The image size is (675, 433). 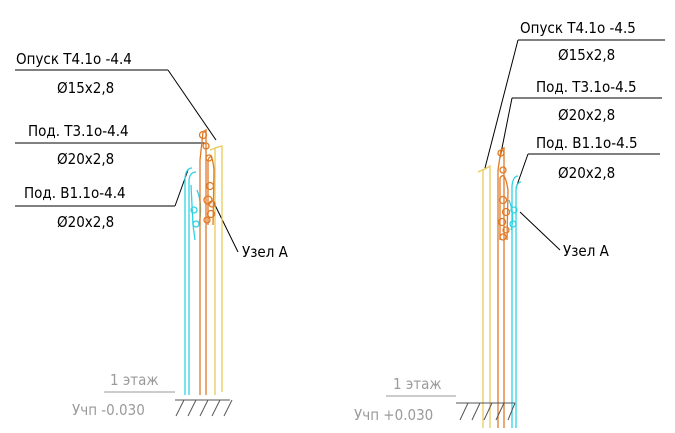 What do you see at coordinates (127, 161) in the screenshot?
I see `left-leader-lines` at bounding box center [127, 161].